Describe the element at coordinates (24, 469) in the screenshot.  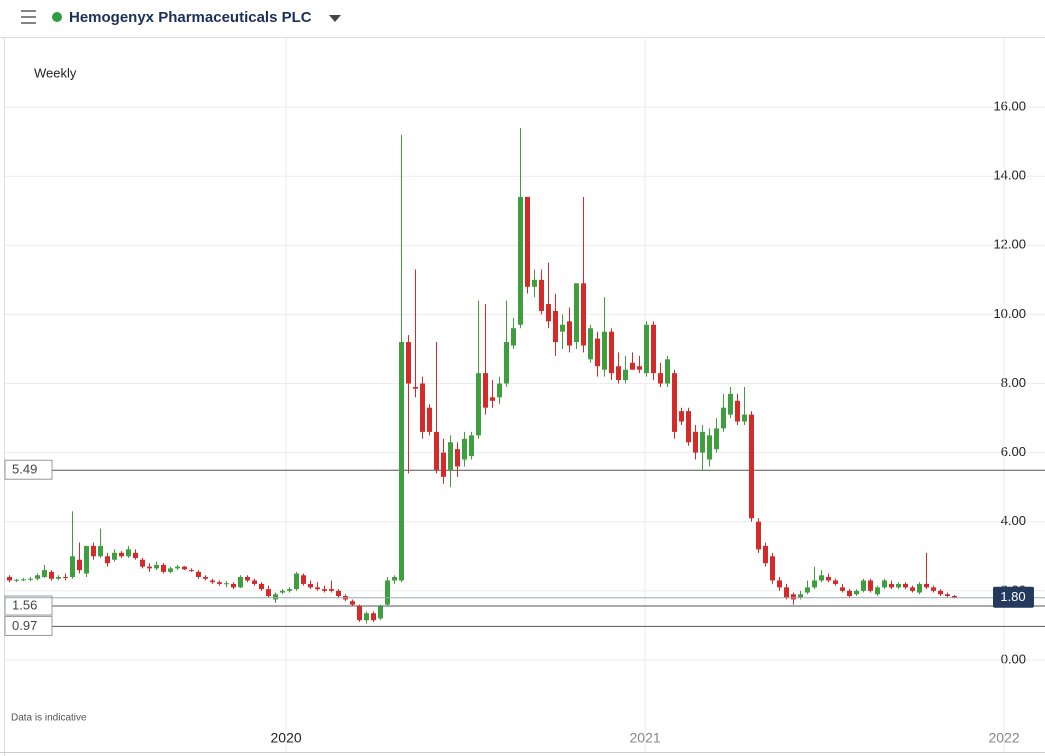
I see `price-line-label: 5.49` at that location.